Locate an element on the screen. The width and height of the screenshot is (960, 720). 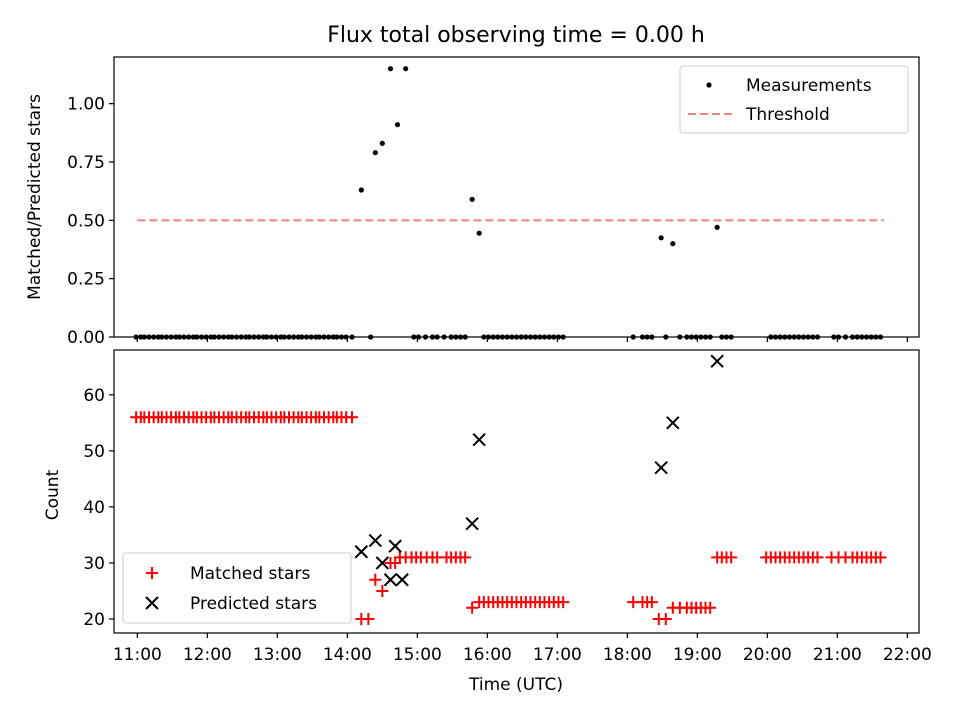
x-tick-label: 11:00 is located at coordinates (137, 655).